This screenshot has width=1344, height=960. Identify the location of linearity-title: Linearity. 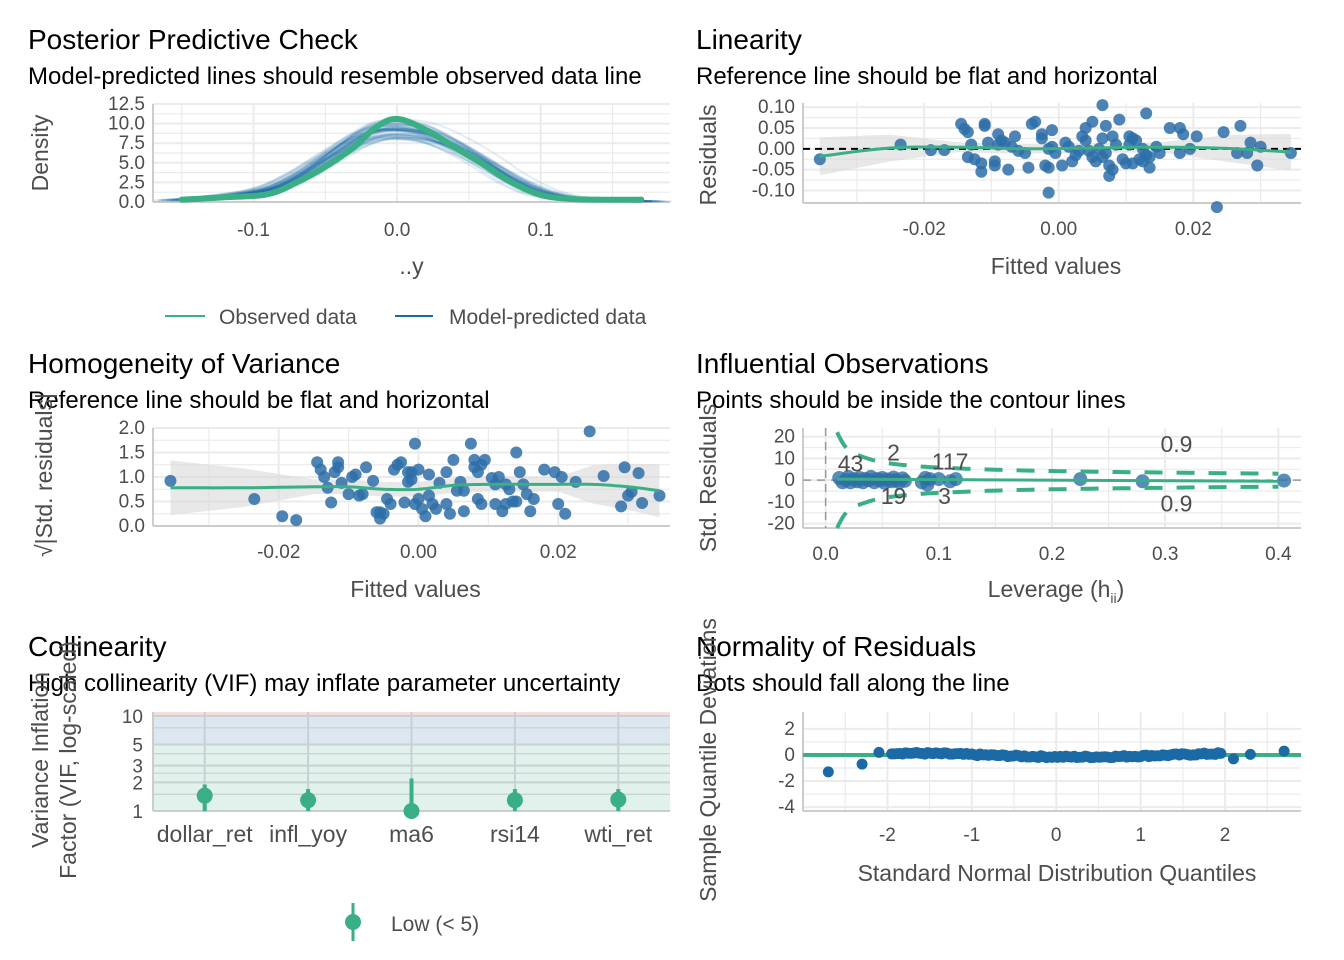
(749, 39).